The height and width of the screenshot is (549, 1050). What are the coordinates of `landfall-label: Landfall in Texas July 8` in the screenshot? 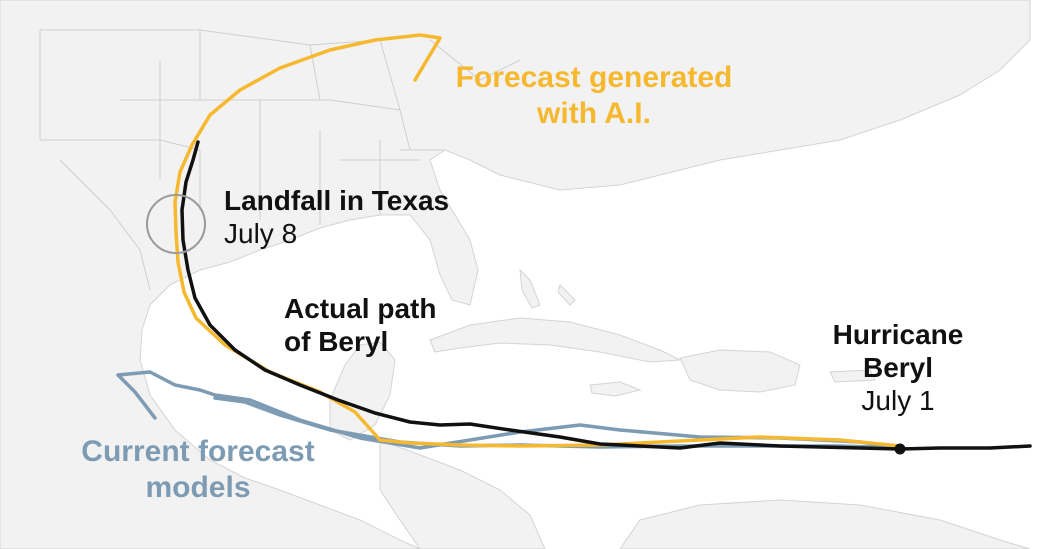 It's located at (336, 217).